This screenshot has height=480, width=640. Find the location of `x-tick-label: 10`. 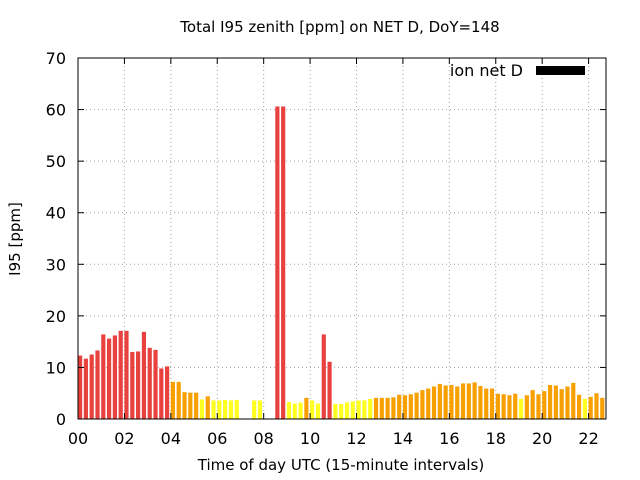

x-tick-label: 10 is located at coordinates (310, 438).